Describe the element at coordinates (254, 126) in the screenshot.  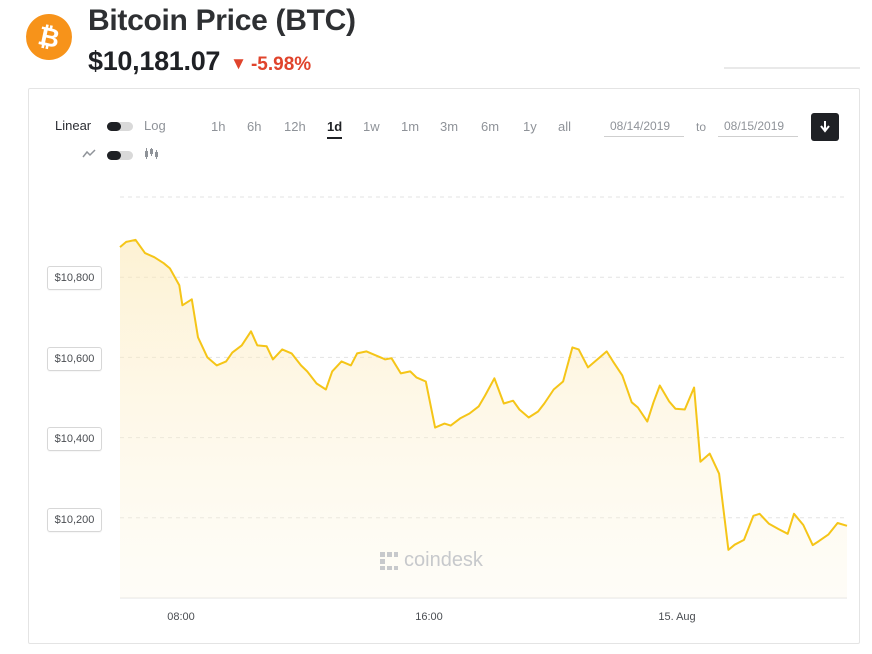
I see `range-6h: 6h` at that location.